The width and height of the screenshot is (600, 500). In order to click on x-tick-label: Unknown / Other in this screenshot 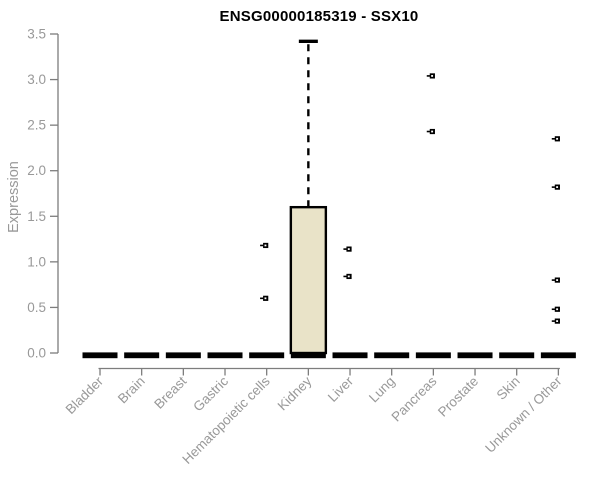, I will do `click(523, 414)`.